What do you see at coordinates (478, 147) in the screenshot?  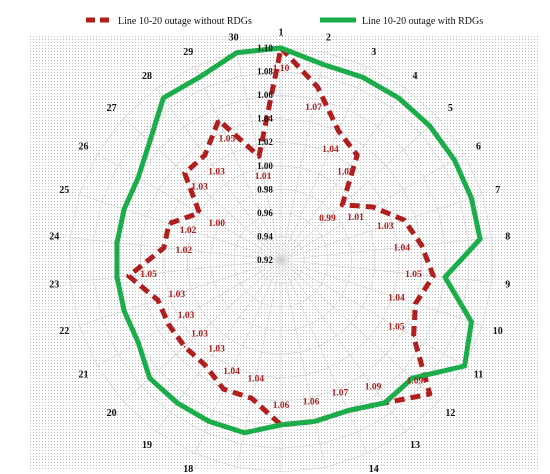 I see `category-label-6: 6` at bounding box center [478, 147].